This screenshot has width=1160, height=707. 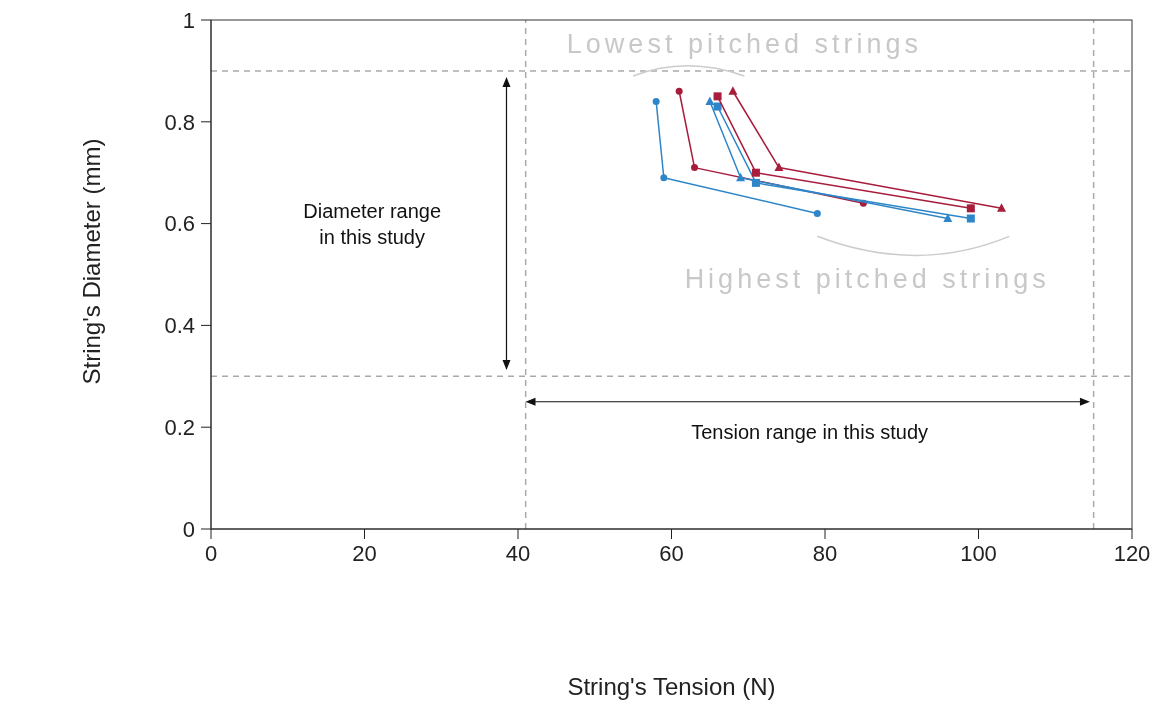 I want to click on y-tick-label: 0.2, so click(x=179, y=428).